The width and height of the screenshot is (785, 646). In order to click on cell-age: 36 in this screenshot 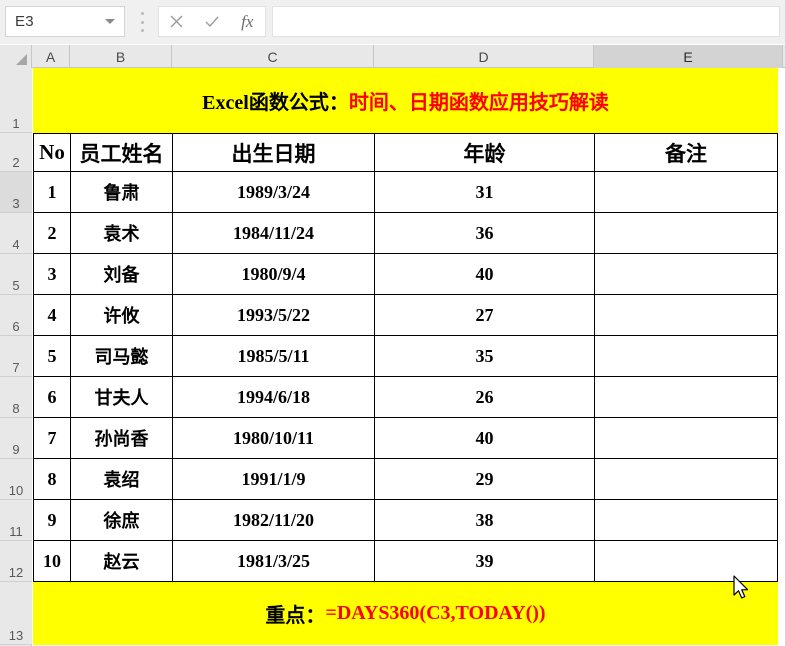, I will do `click(485, 233)`.